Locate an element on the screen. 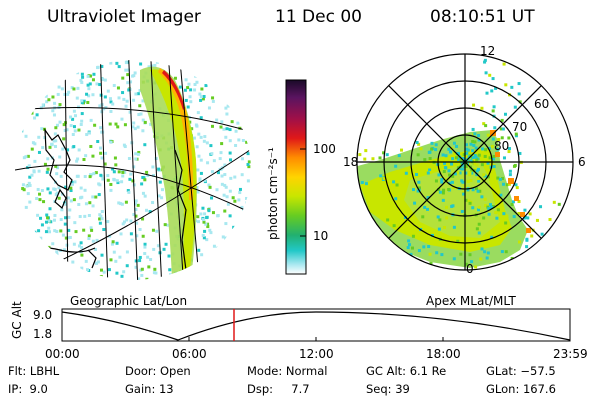  lat-label-80: 80 is located at coordinates (502, 146).